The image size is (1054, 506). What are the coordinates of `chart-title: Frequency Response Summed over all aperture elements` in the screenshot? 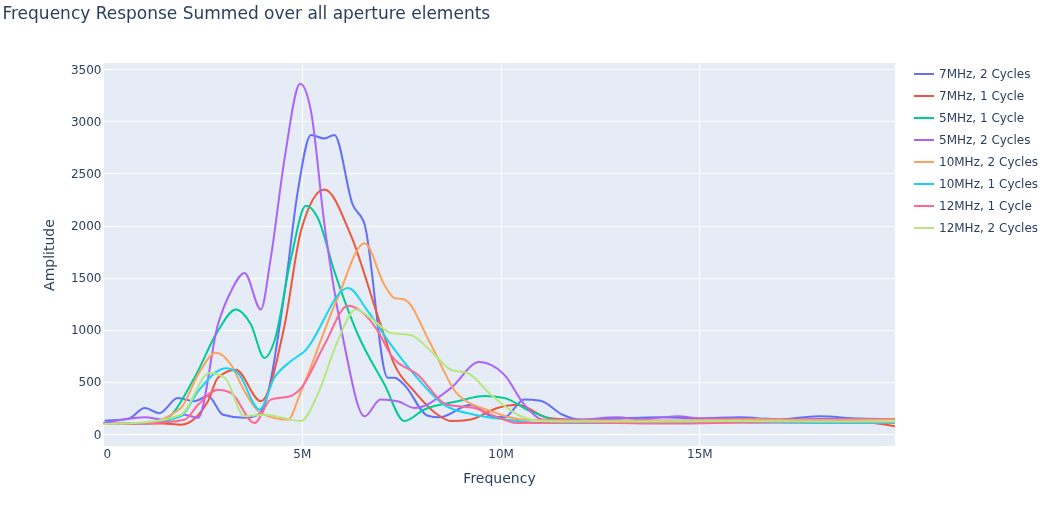 It's located at (246, 13).